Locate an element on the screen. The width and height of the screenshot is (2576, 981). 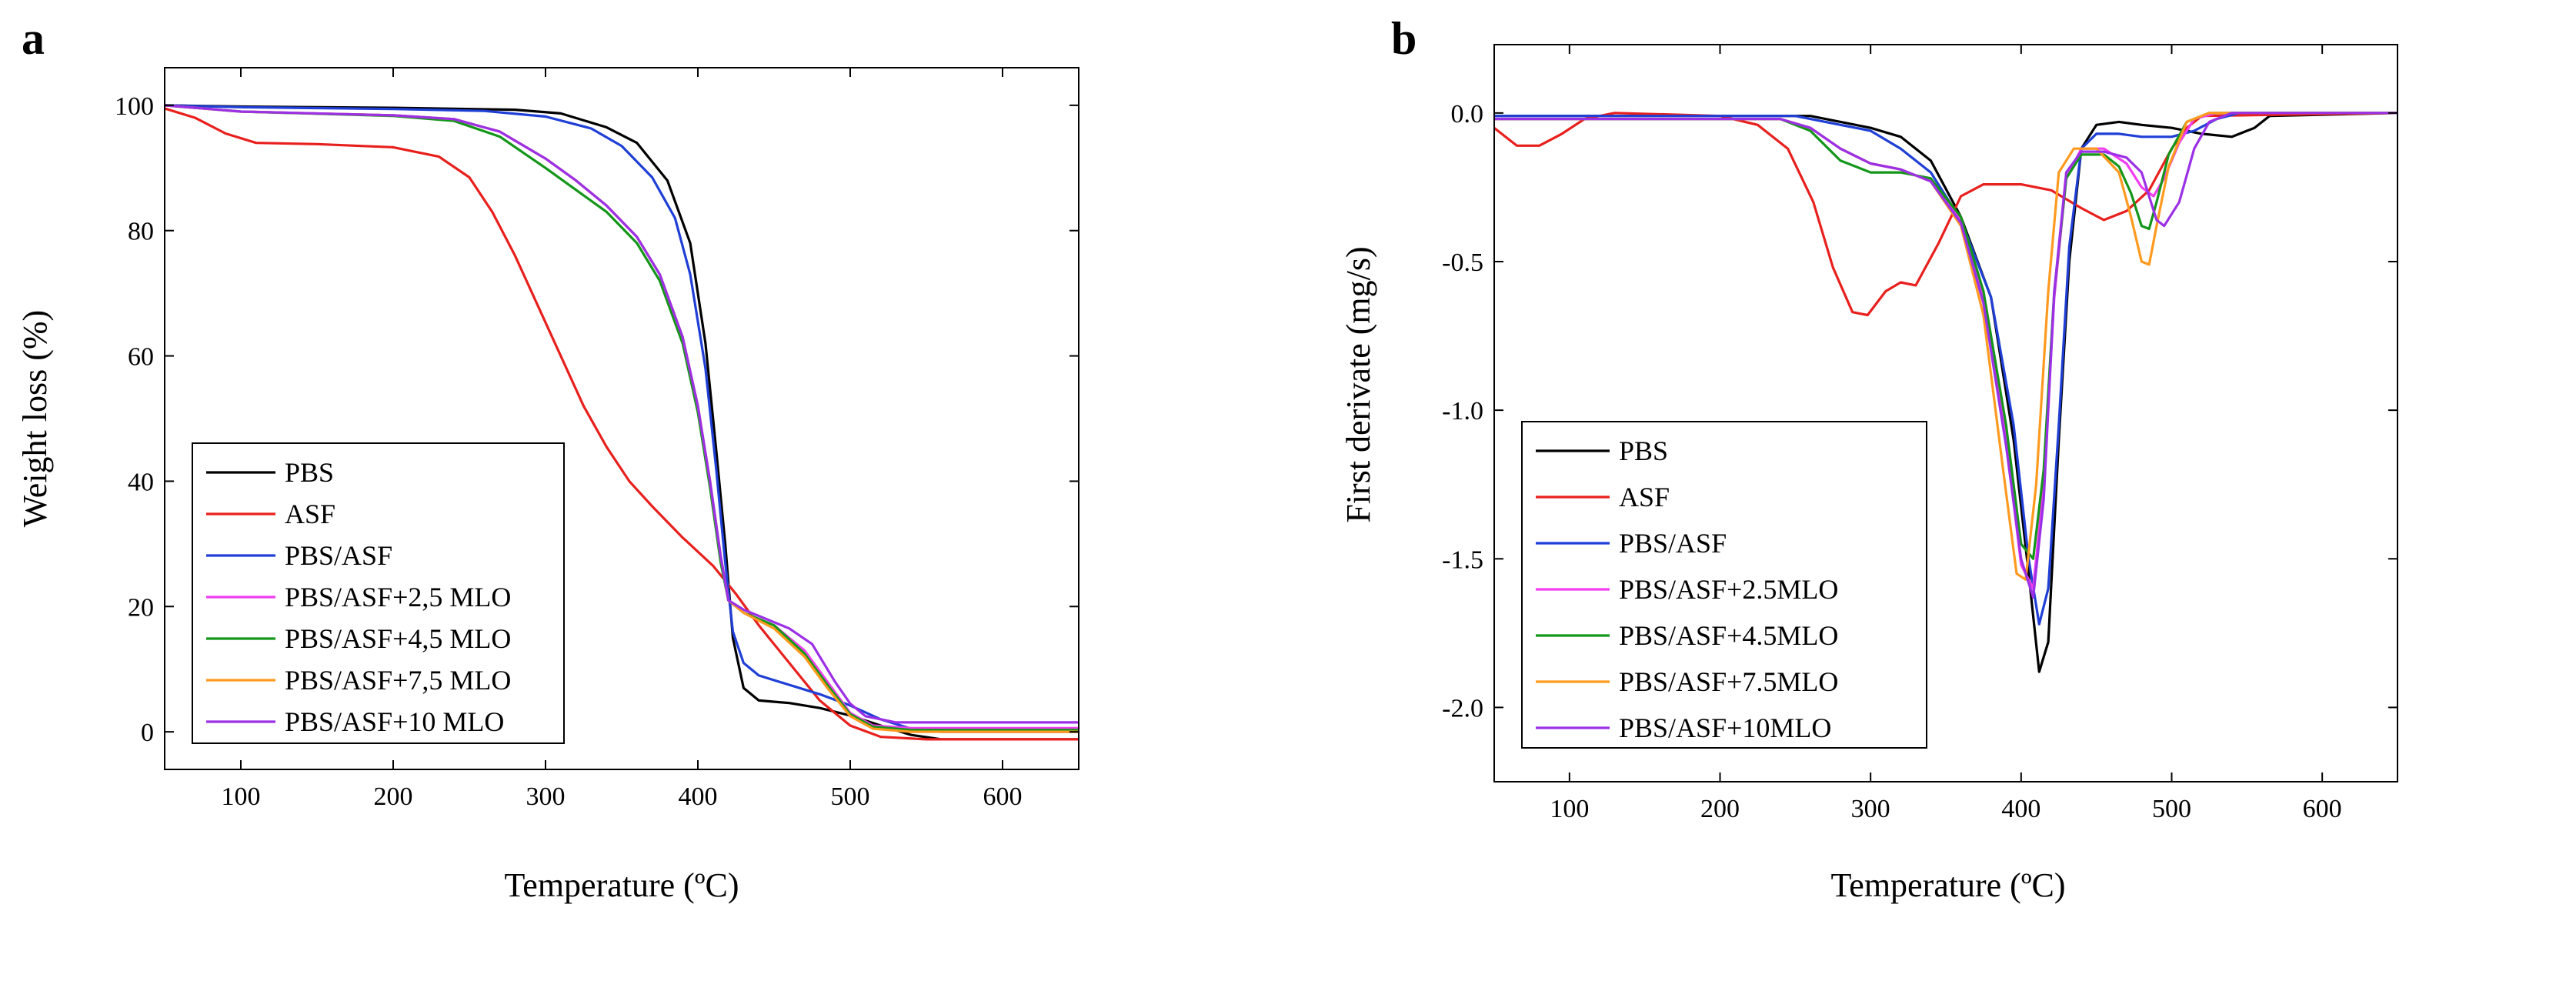
panel-a-x-tick-label: 200 is located at coordinates (394, 796).